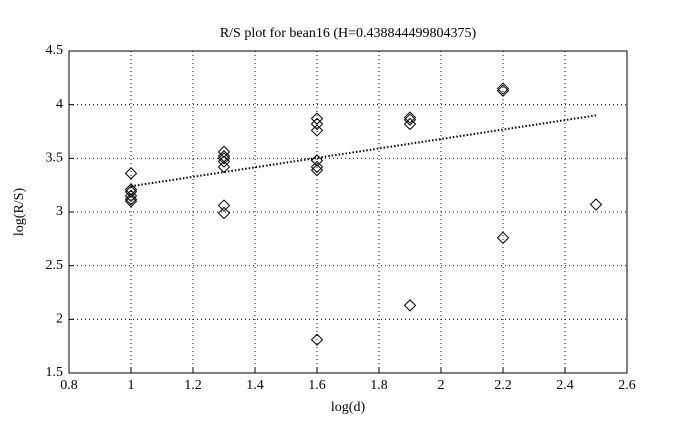 Image resolution: width=686 pixels, height=430 pixels. What do you see at coordinates (19, 212) in the screenshot?
I see `y-axis-label: log(R/S)` at bounding box center [19, 212].